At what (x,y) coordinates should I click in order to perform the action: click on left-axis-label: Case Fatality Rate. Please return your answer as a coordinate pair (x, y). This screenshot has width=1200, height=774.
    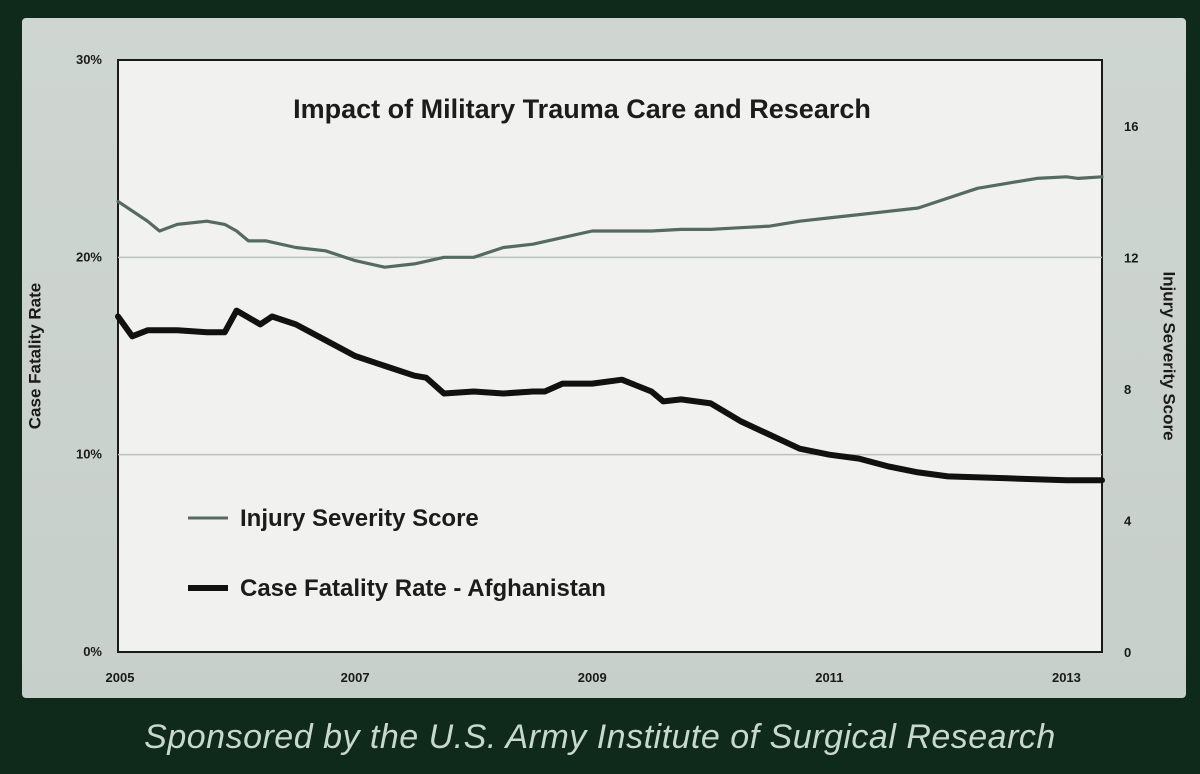
    Looking at the image, I should click on (34, 356).